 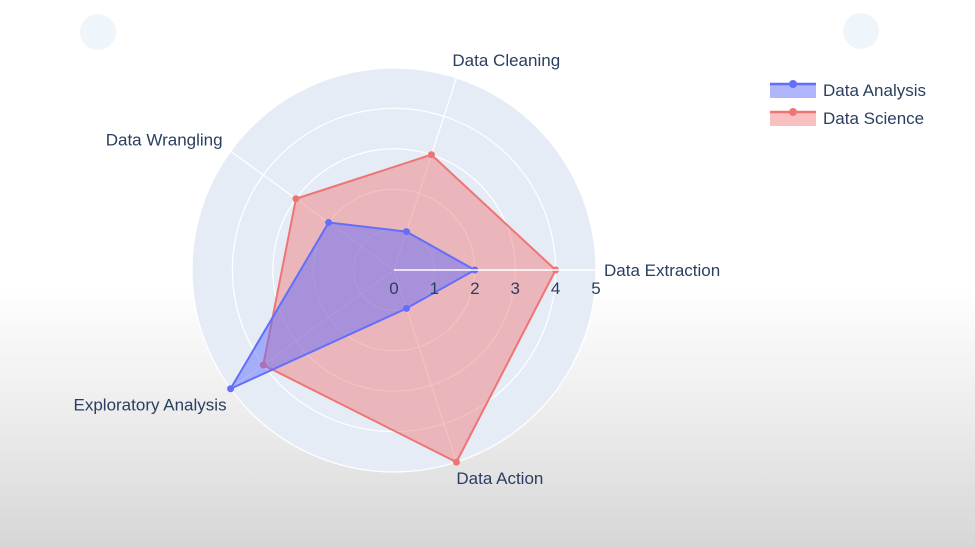 What do you see at coordinates (164, 139) in the screenshot?
I see `axis-label: Data Wrangling` at bounding box center [164, 139].